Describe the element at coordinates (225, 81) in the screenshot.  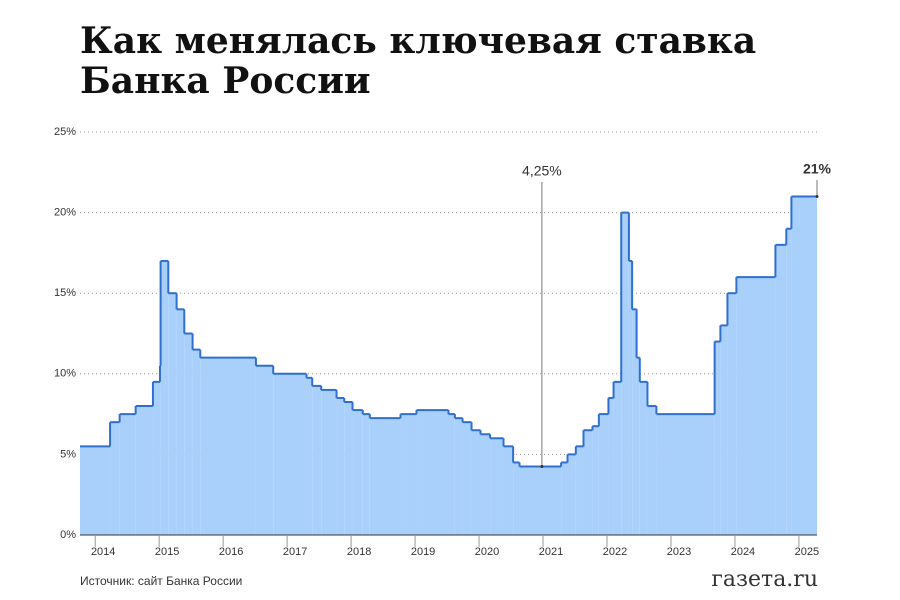
I see `chart-title: Банка России` at that location.